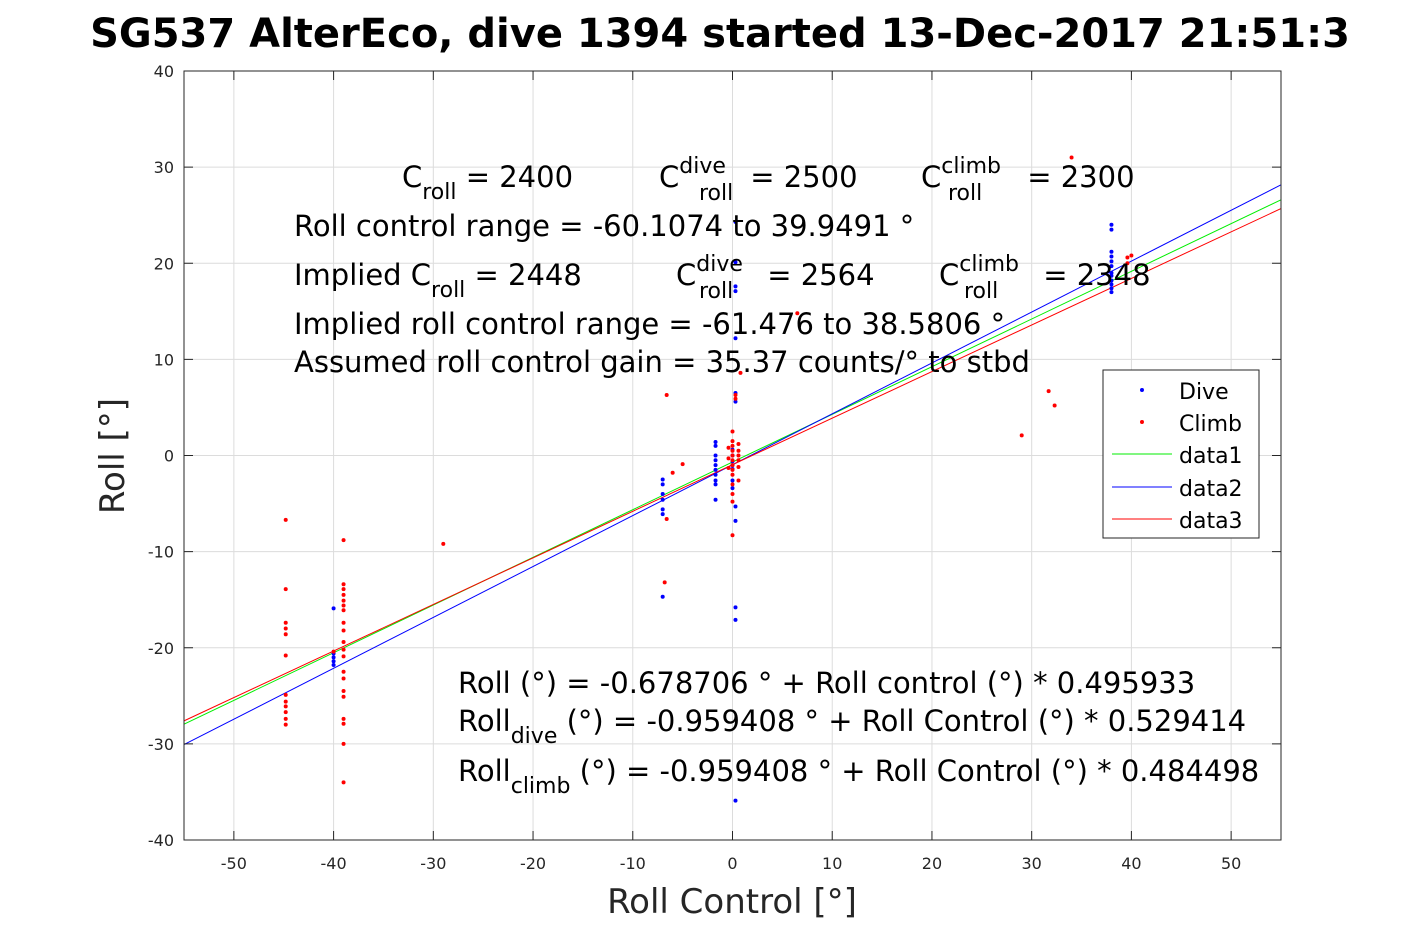 This screenshot has height=945, width=1417. What do you see at coordinates (1231, 863) in the screenshot?
I see `x-tick-label: 50` at bounding box center [1231, 863].